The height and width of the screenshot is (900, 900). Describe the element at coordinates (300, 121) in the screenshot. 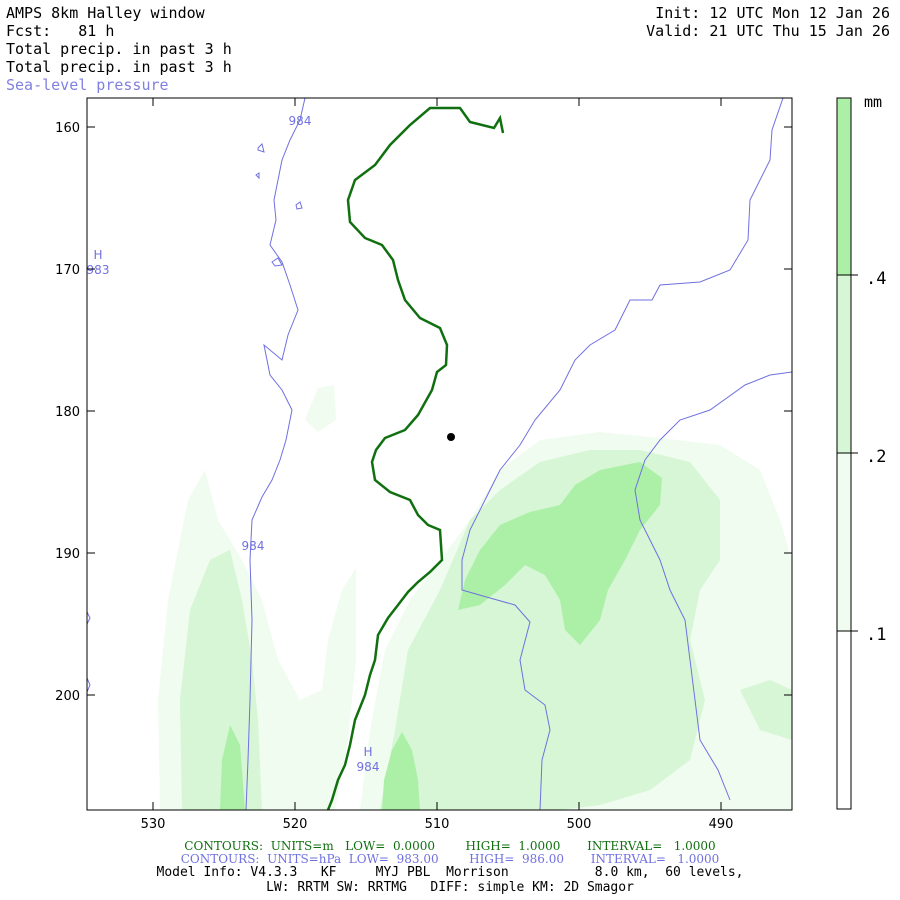

I see `pressure-label-north: 984` at that location.